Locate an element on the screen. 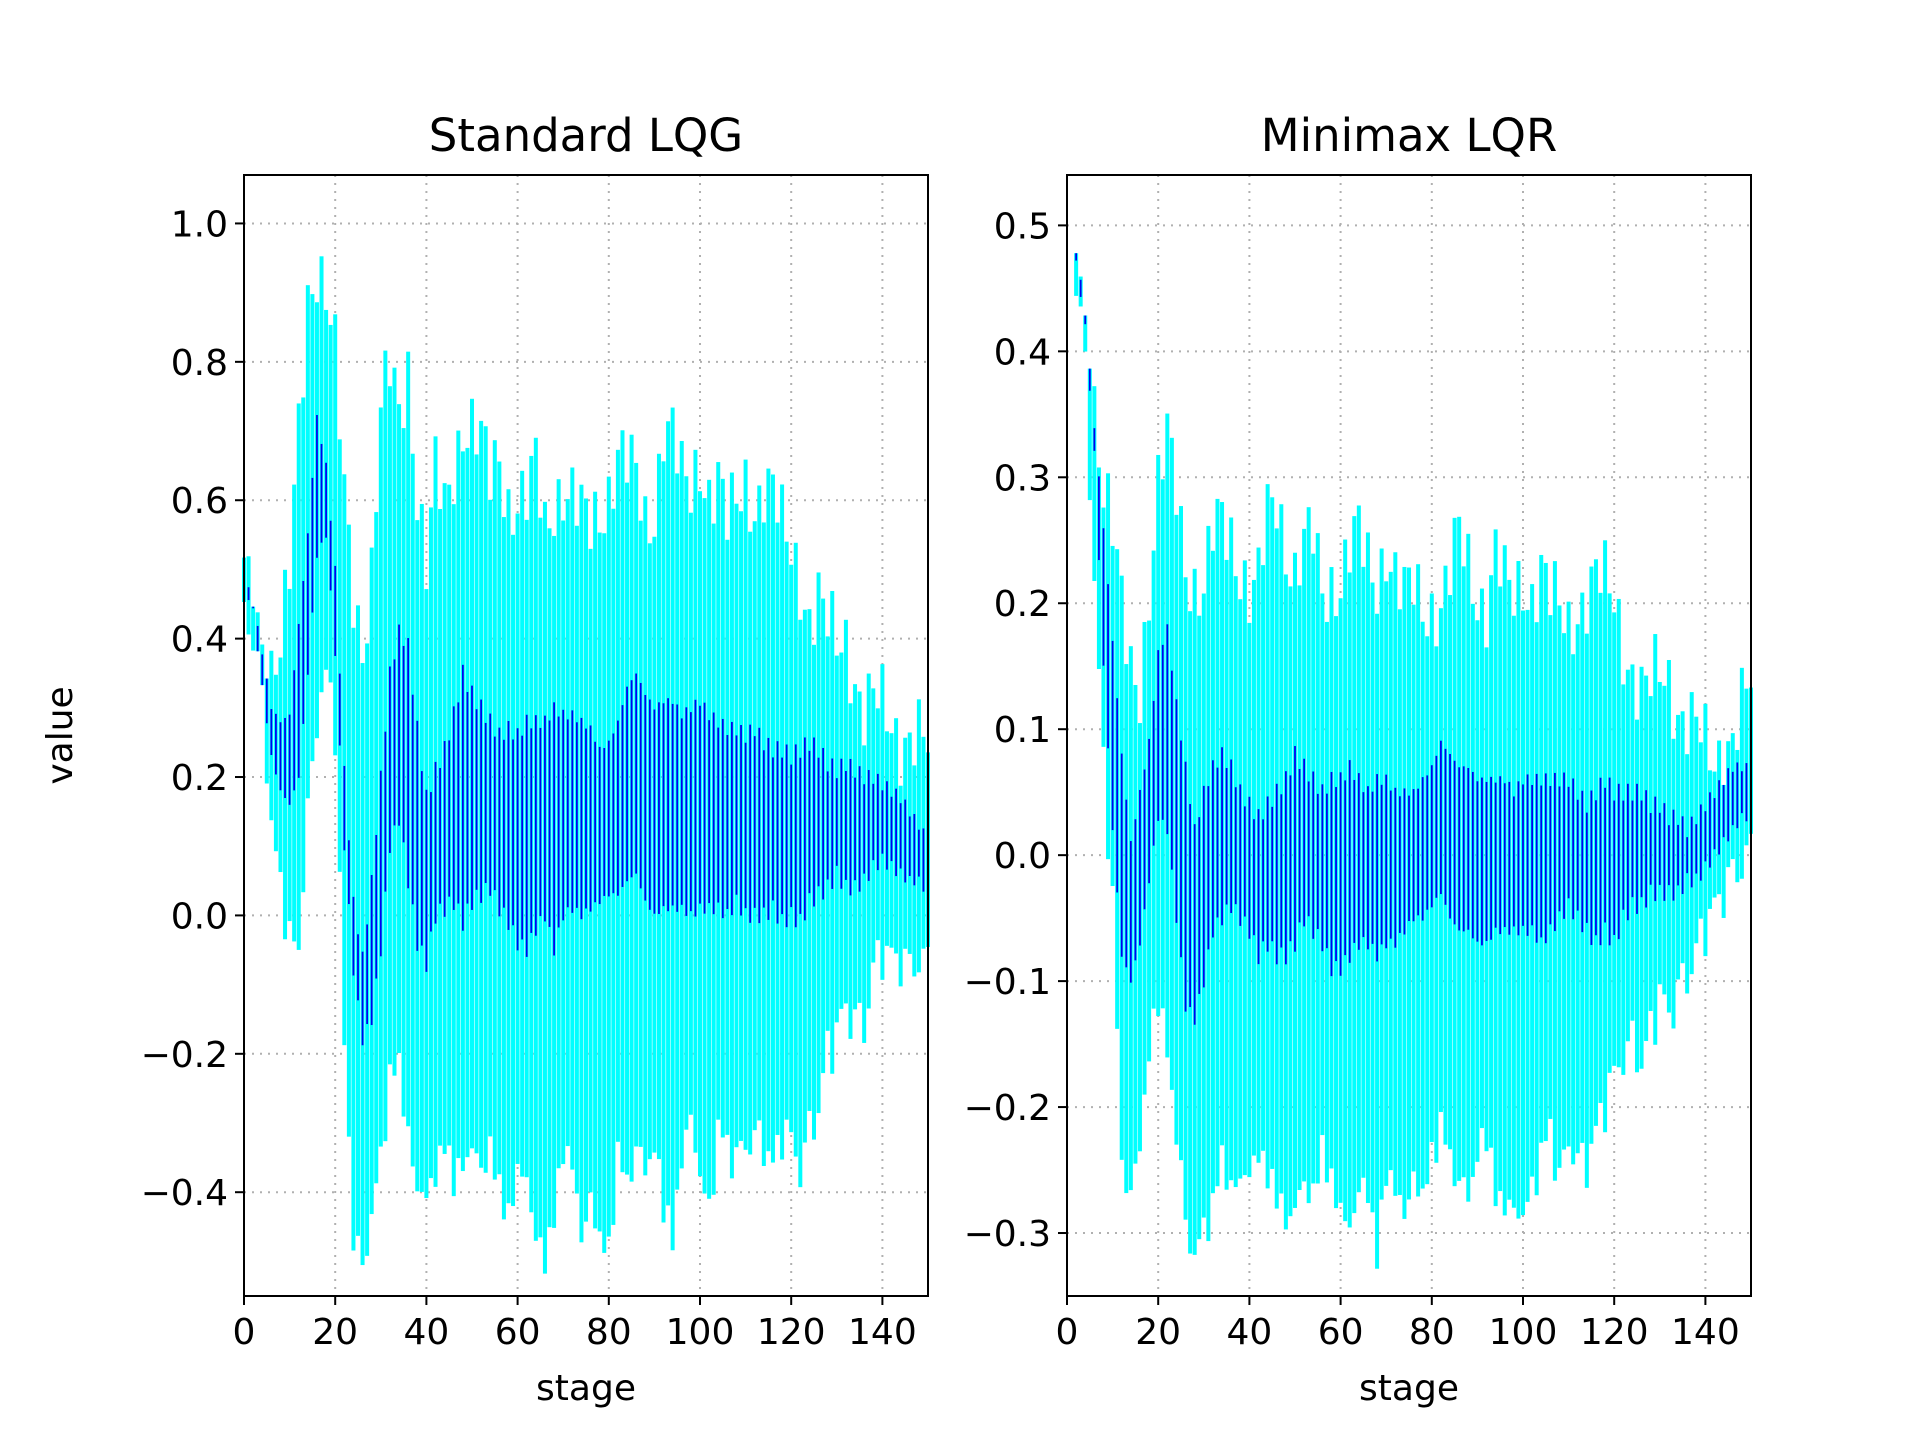  y-tick-label: 0.8 is located at coordinates (199, 363).